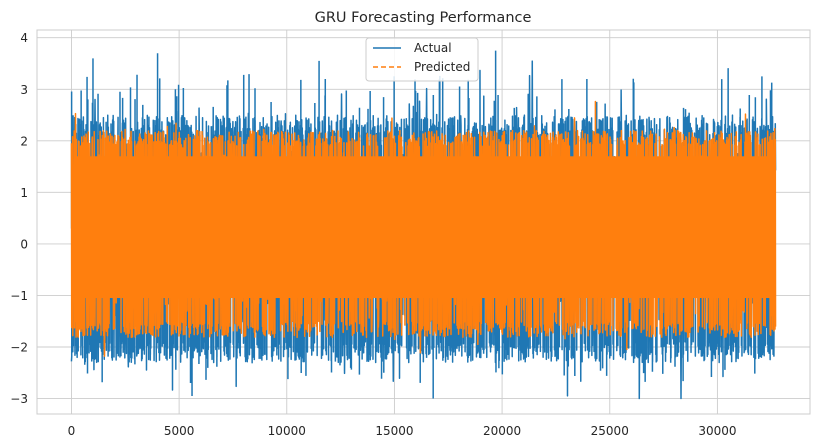 The image size is (820, 447). I want to click on legend: Actual Predicted, so click(422, 59).